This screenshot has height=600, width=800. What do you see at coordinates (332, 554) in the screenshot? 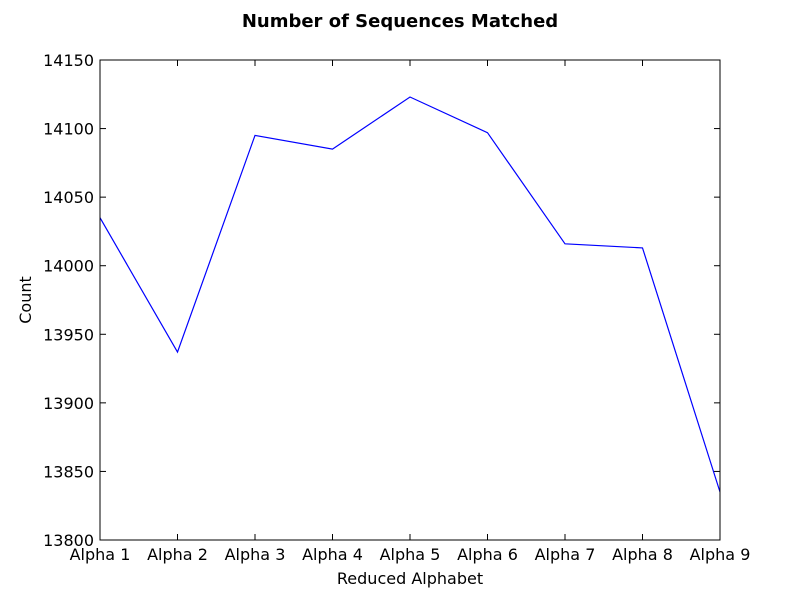
I see `x-tick-label: Alpha 4` at bounding box center [332, 554].